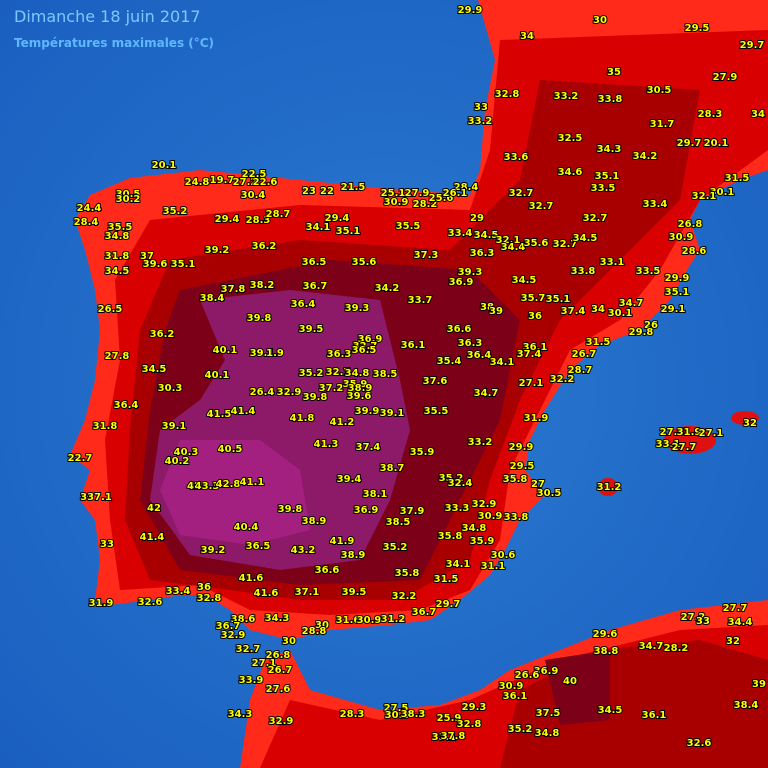 The width and height of the screenshot is (768, 768). What do you see at coordinates (676, 648) in the screenshot?
I see `temperature: 28.2` at bounding box center [676, 648].